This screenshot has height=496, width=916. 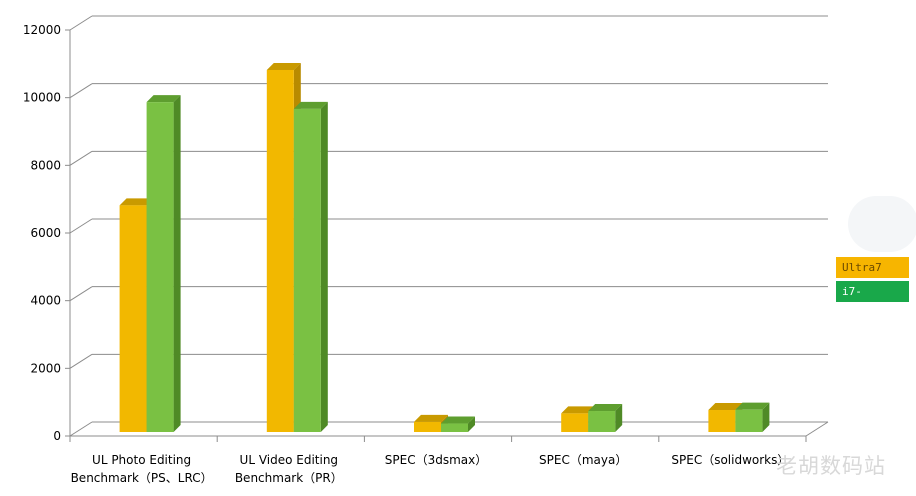 I want to click on x-category-label: UL Photo Editing, so click(x=141, y=460).